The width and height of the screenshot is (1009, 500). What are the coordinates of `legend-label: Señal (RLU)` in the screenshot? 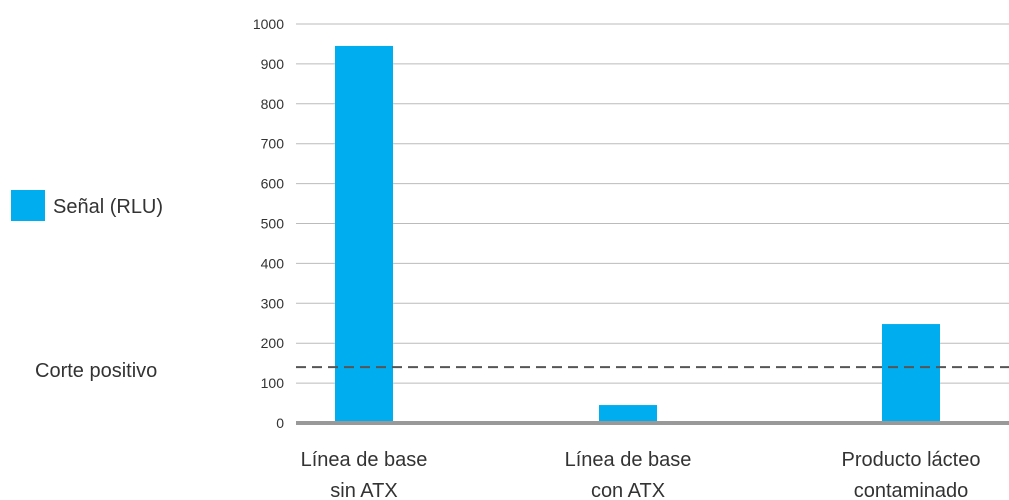 It's located at (108, 207).